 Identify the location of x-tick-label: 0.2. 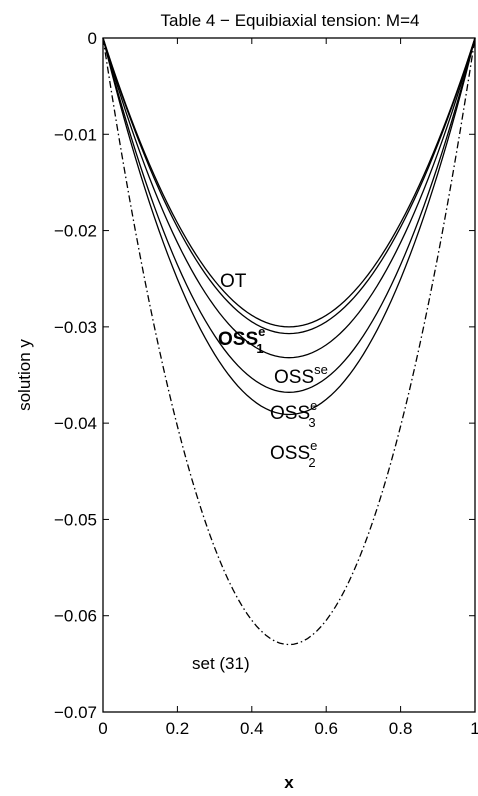
(178, 728).